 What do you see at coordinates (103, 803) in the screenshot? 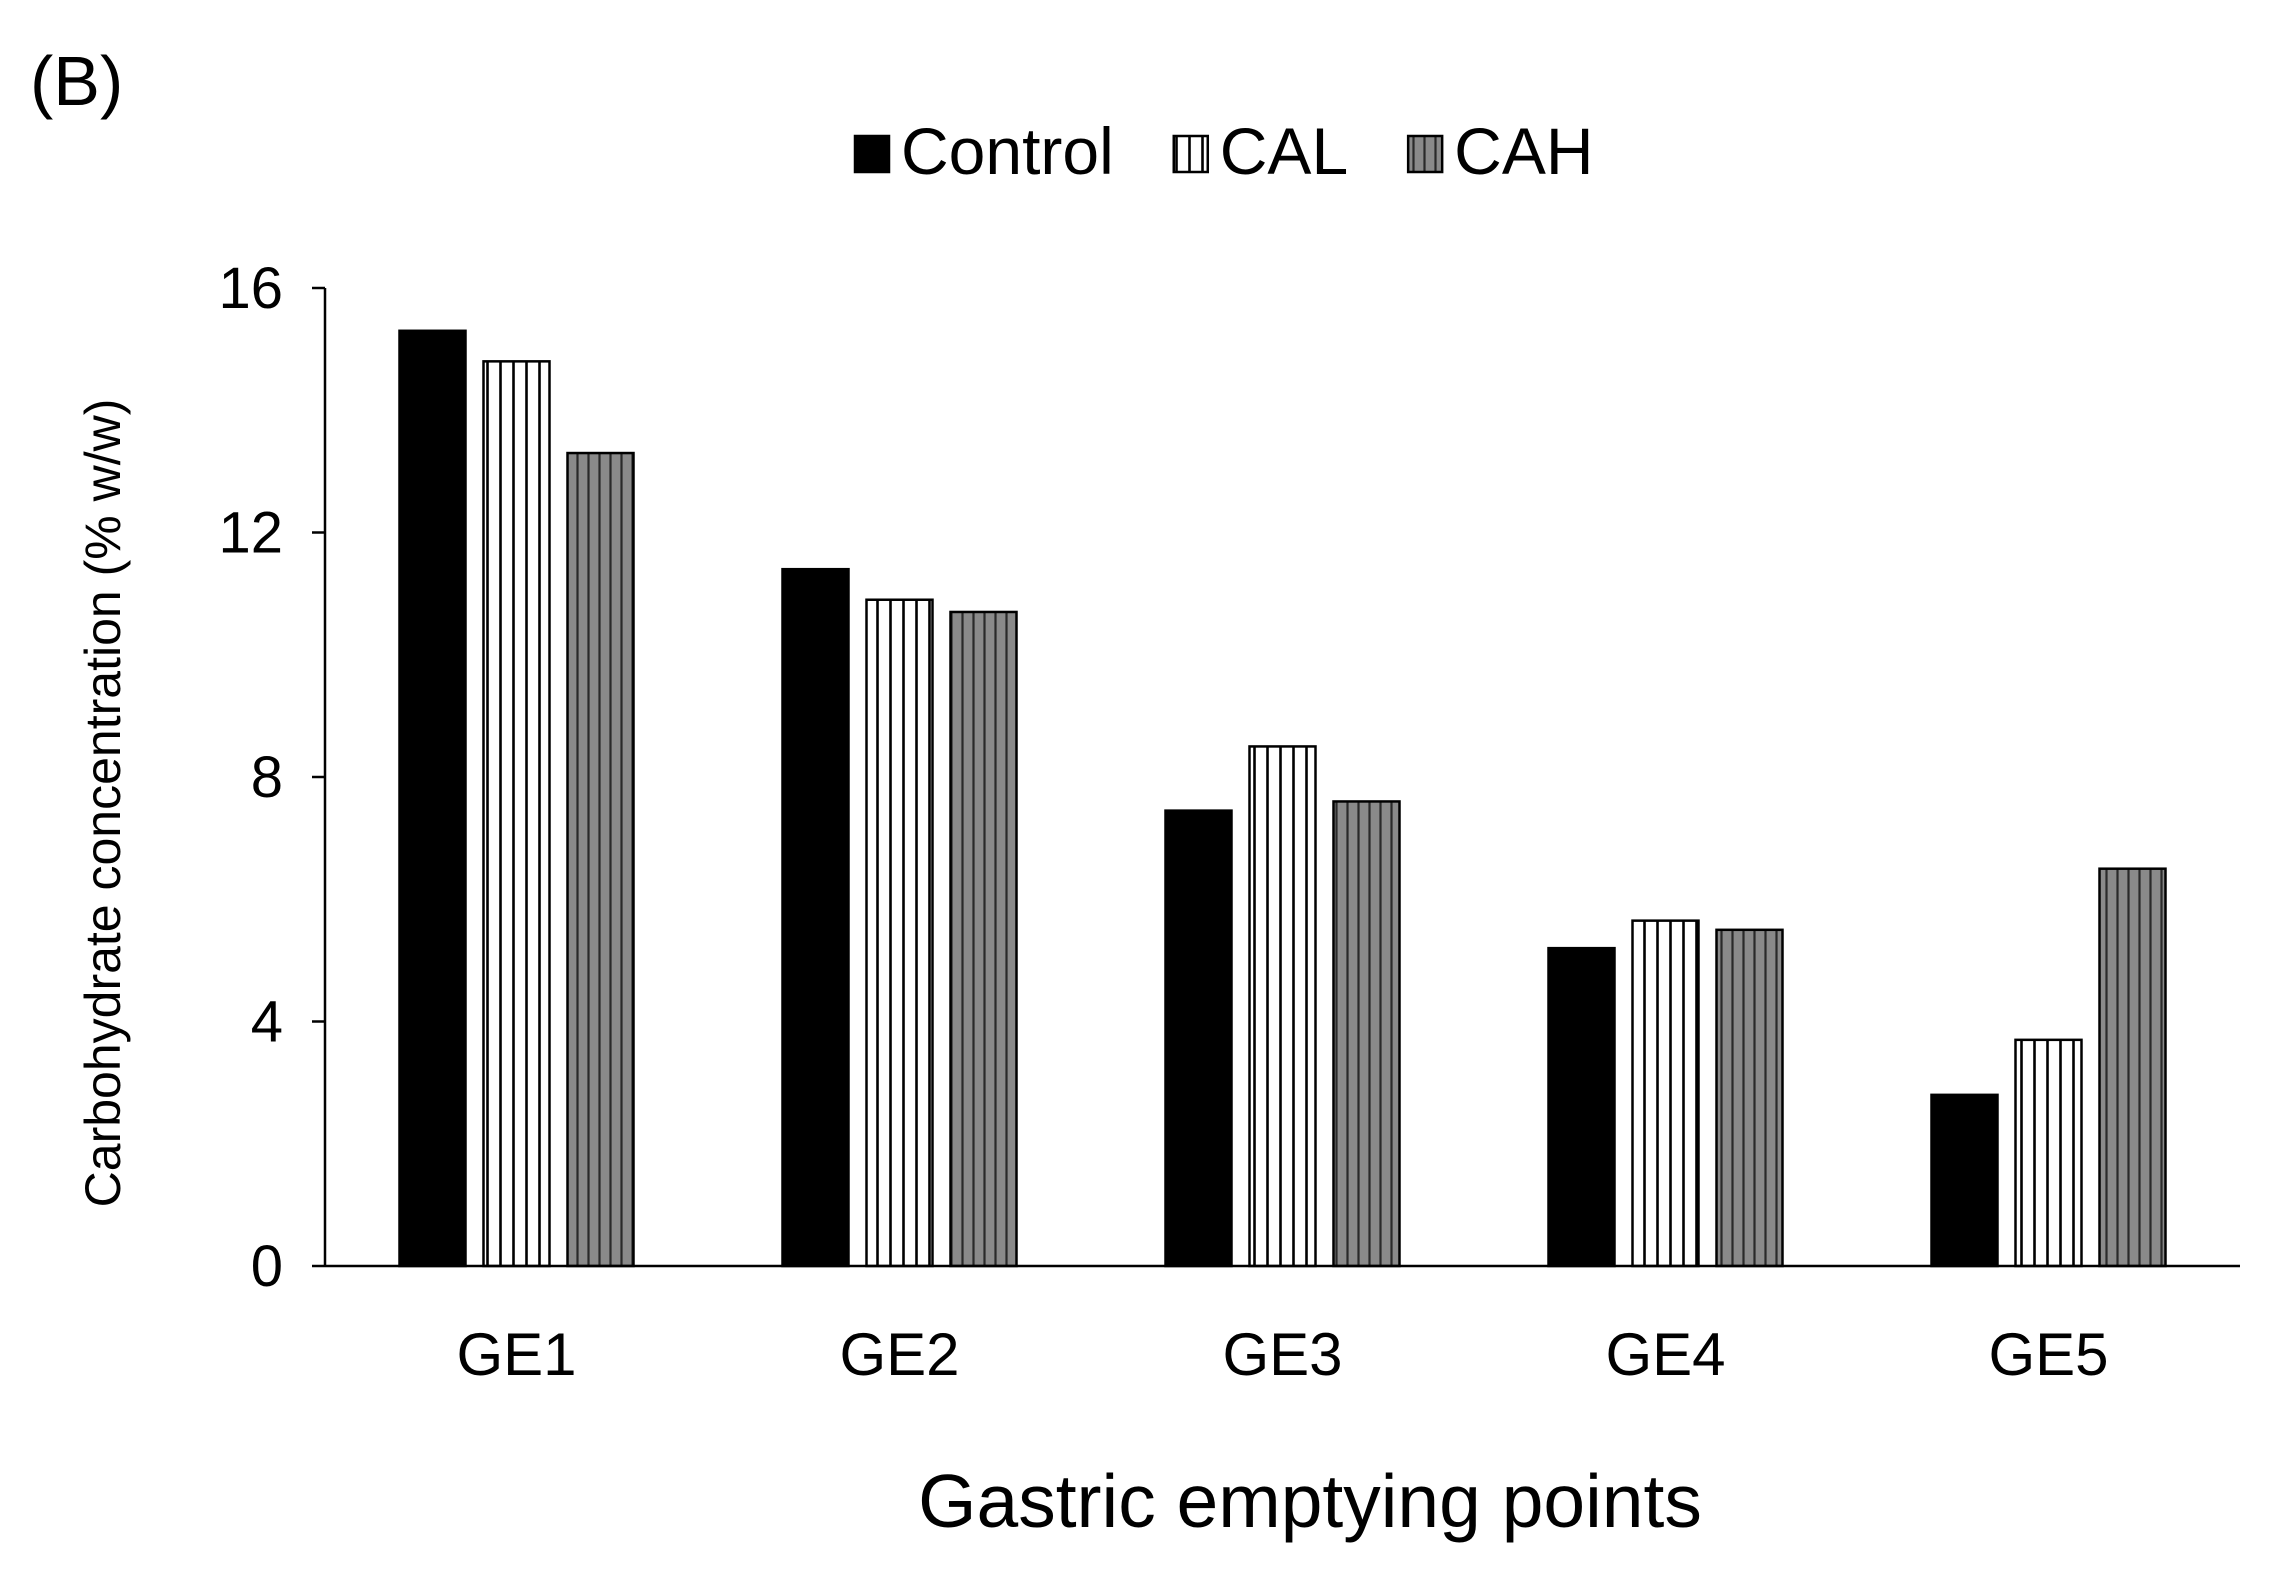
I see `y-axis-title: Carbohydrate concentration (% w/w)` at bounding box center [103, 803].